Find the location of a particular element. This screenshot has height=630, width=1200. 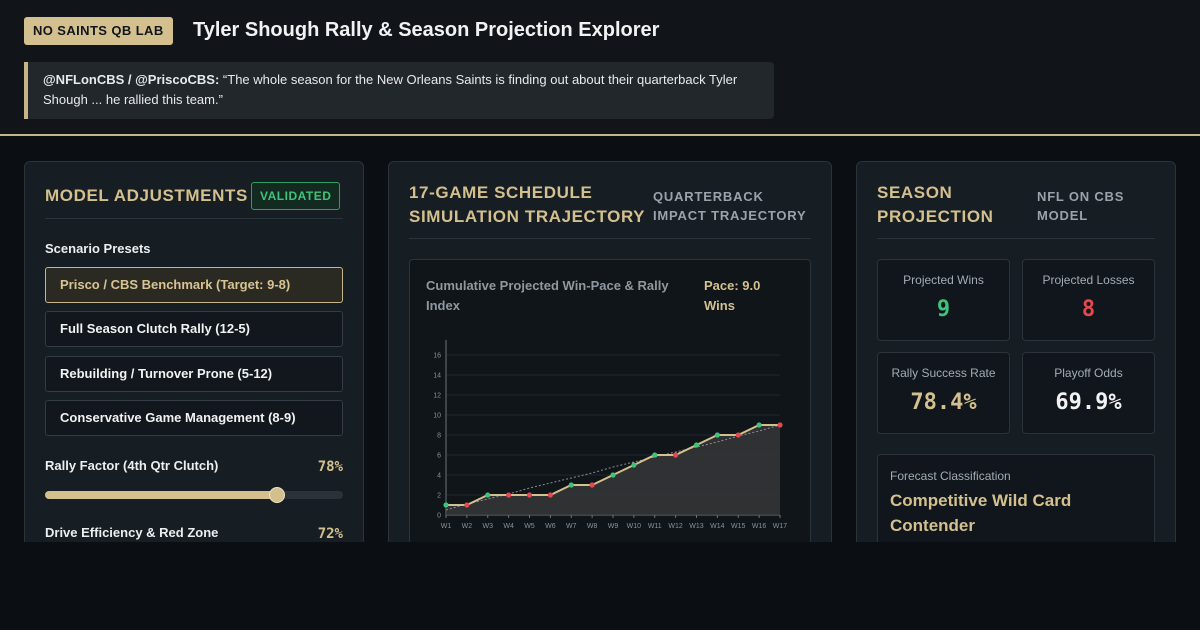

forecast-label: Forecast Classification is located at coordinates (950, 476).